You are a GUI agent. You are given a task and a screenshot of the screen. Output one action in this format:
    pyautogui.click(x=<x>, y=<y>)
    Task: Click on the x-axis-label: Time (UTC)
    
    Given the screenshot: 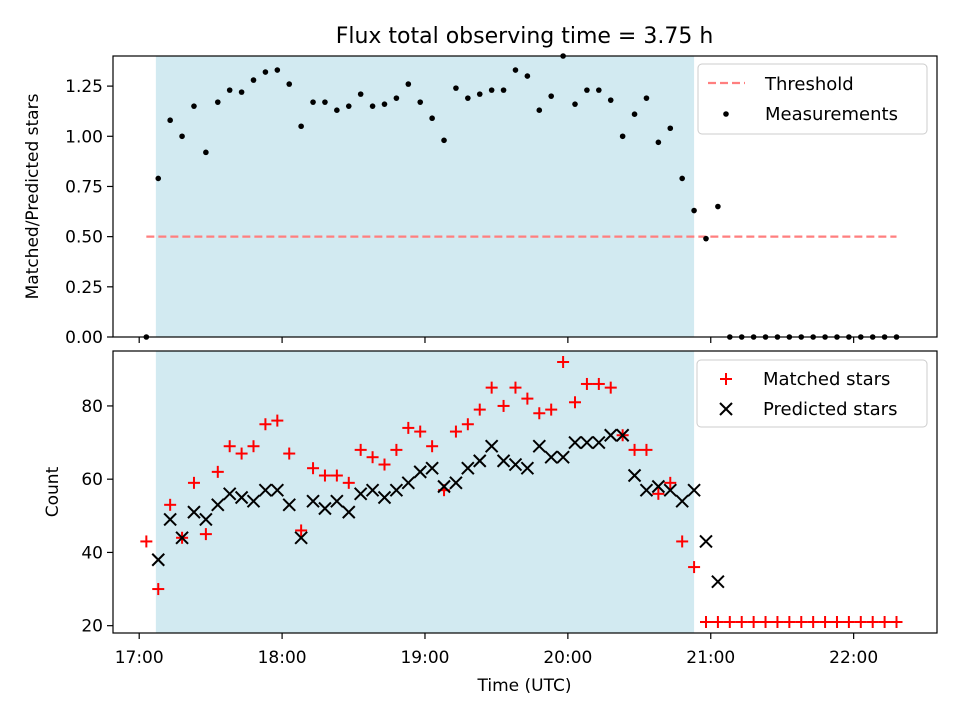 What is the action you would take?
    pyautogui.click(x=524, y=686)
    